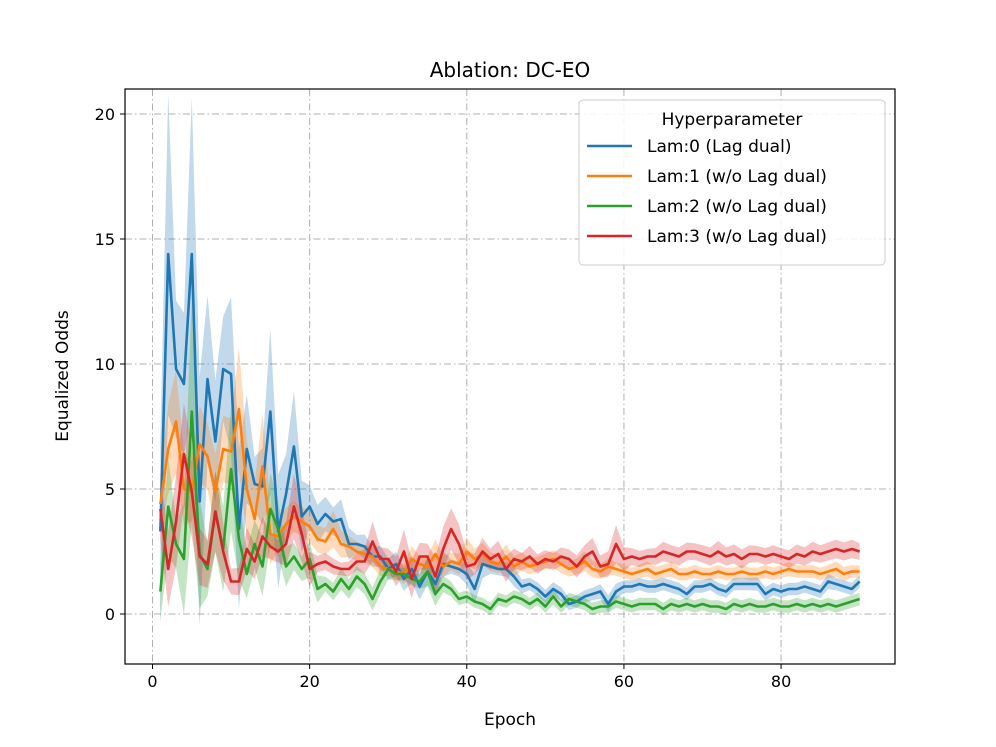 The height and width of the screenshot is (747, 996). I want to click on y-axis-ticks: 0 5 10 15 20, so click(110, 364).